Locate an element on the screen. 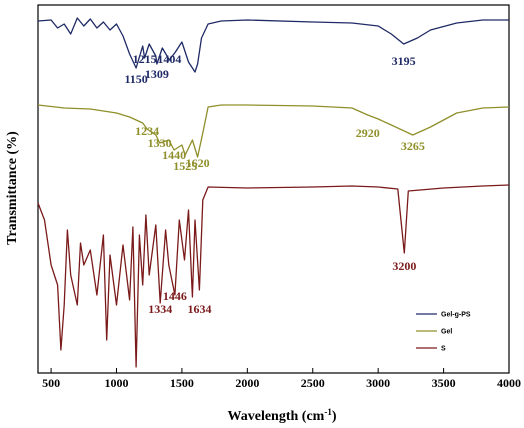 The image size is (524, 428). peak-label: 1440 is located at coordinates (174, 155).